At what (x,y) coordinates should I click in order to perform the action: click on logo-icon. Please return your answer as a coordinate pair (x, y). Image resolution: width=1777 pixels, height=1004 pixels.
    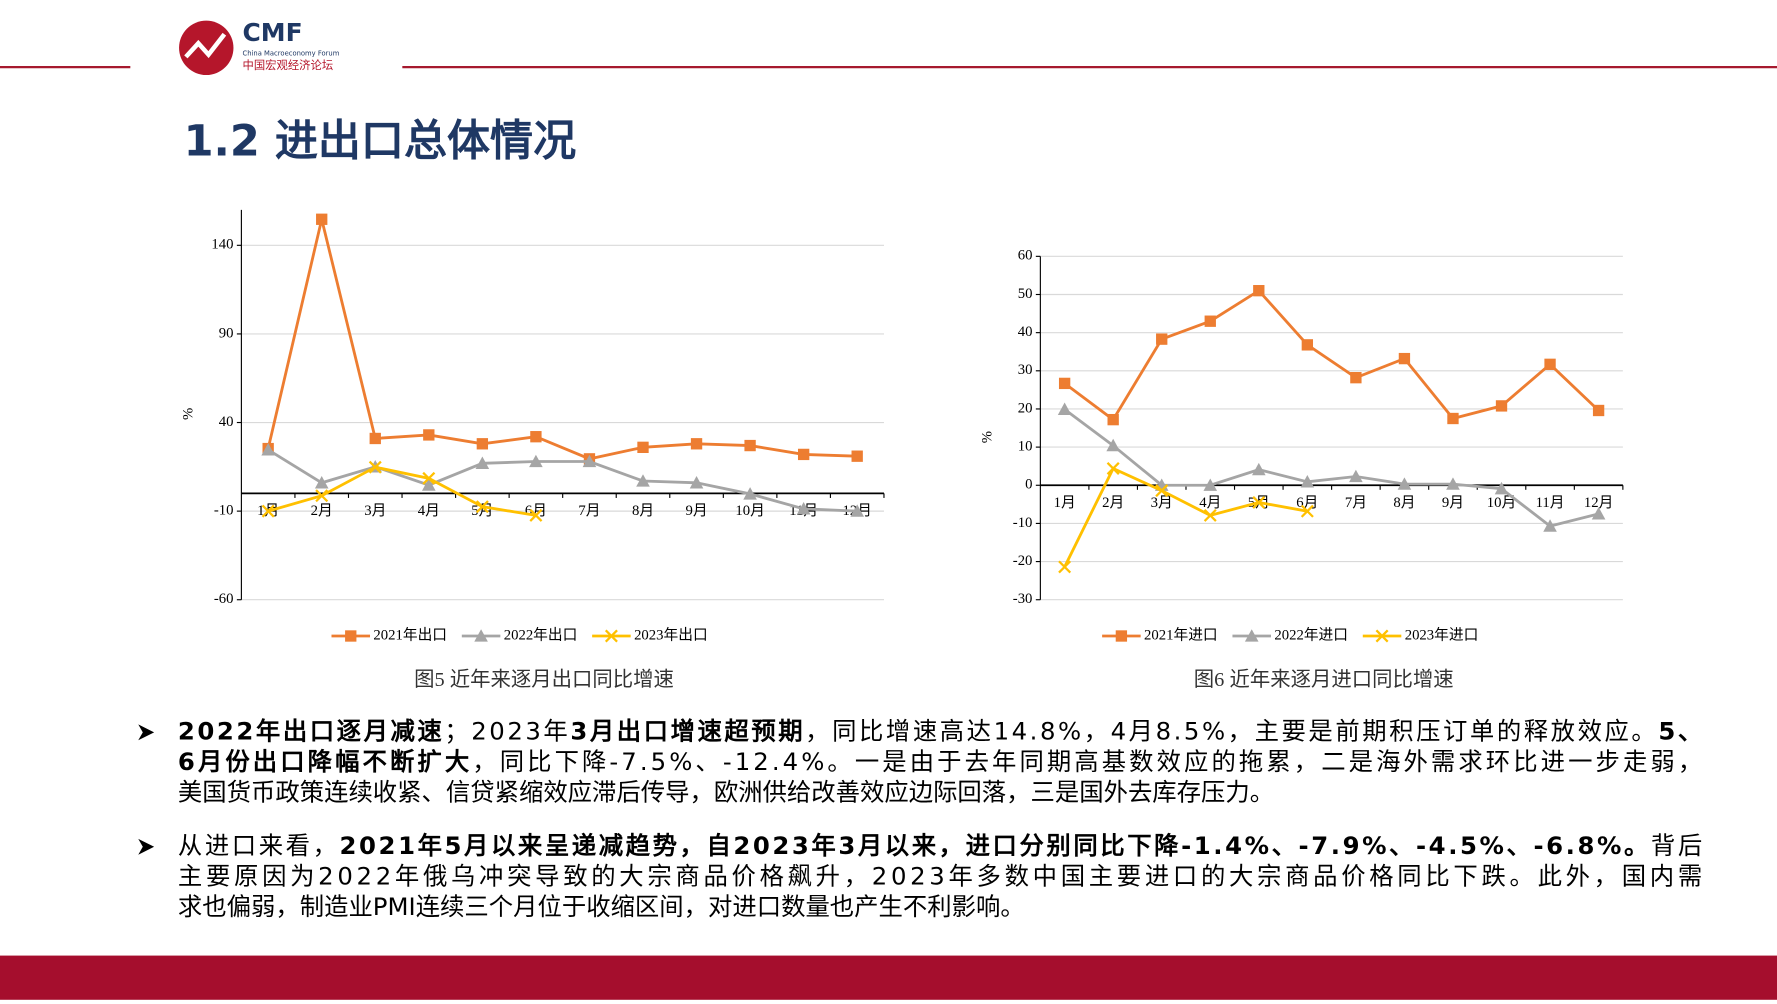
    Looking at the image, I should click on (205, 45).